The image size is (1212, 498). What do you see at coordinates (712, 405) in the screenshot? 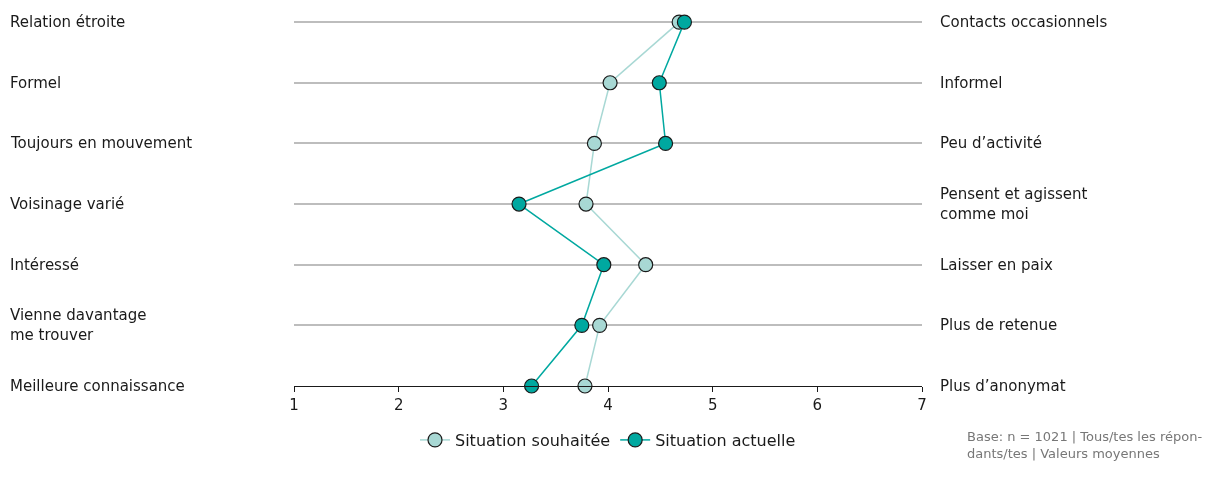
I see `x-tick-label: 5` at bounding box center [712, 405].